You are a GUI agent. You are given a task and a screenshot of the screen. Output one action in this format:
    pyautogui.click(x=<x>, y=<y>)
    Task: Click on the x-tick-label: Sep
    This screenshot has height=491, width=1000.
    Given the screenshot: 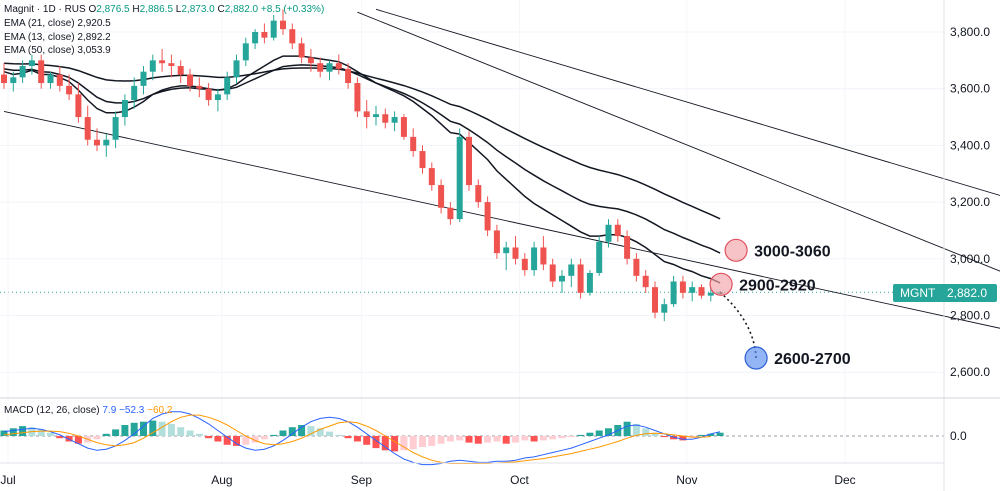 What is the action you would take?
    pyautogui.click(x=362, y=480)
    